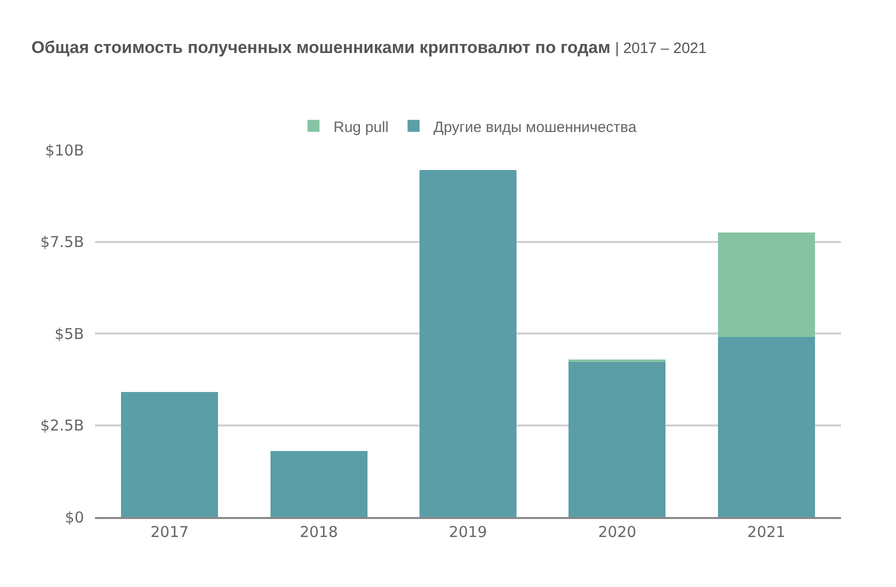 The image size is (896, 587). Describe the element at coordinates (320, 47) in the screenshot. I see `chart-title: Общая стоимость полученных мошенниками криптовалют по годам` at that location.